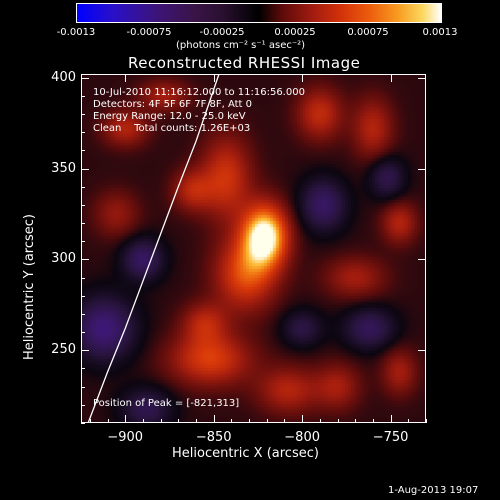  Describe the element at coordinates (295, 32) in the screenshot. I see `colorbar-tick: 0.00025` at that location.